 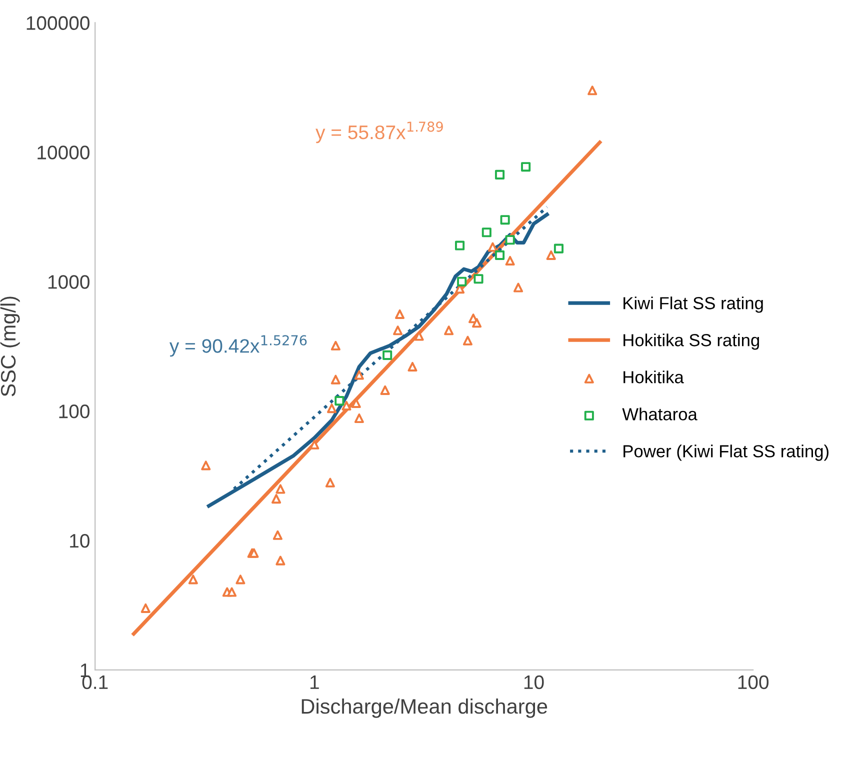 I want to click on x-tick-label: 100, so click(x=753, y=682).